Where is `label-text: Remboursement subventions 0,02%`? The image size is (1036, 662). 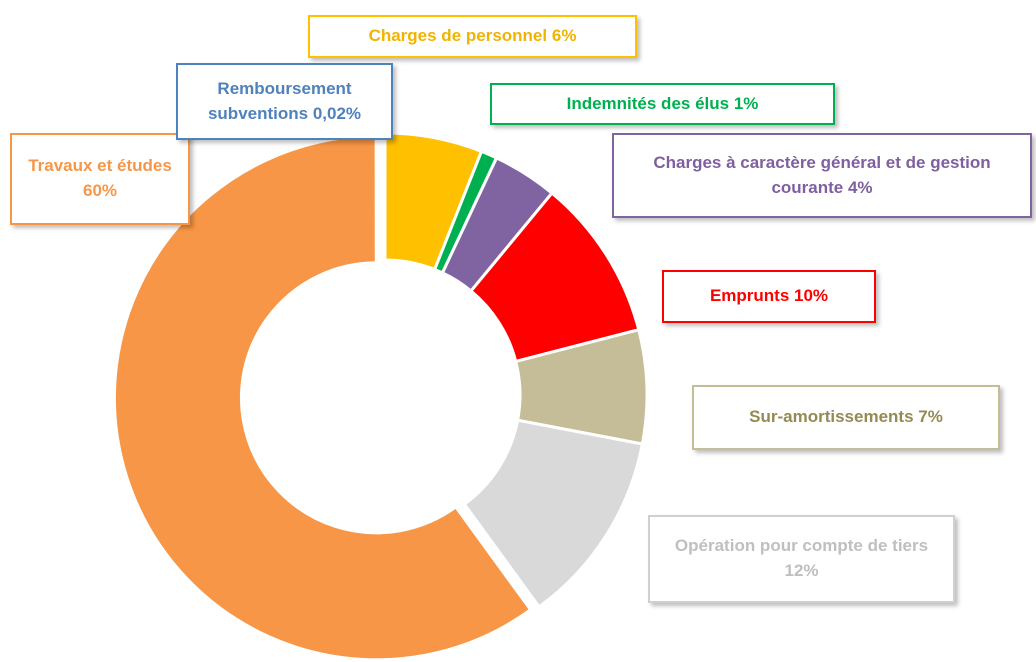
label-text: Remboursement subventions 0,02% is located at coordinates (284, 101).